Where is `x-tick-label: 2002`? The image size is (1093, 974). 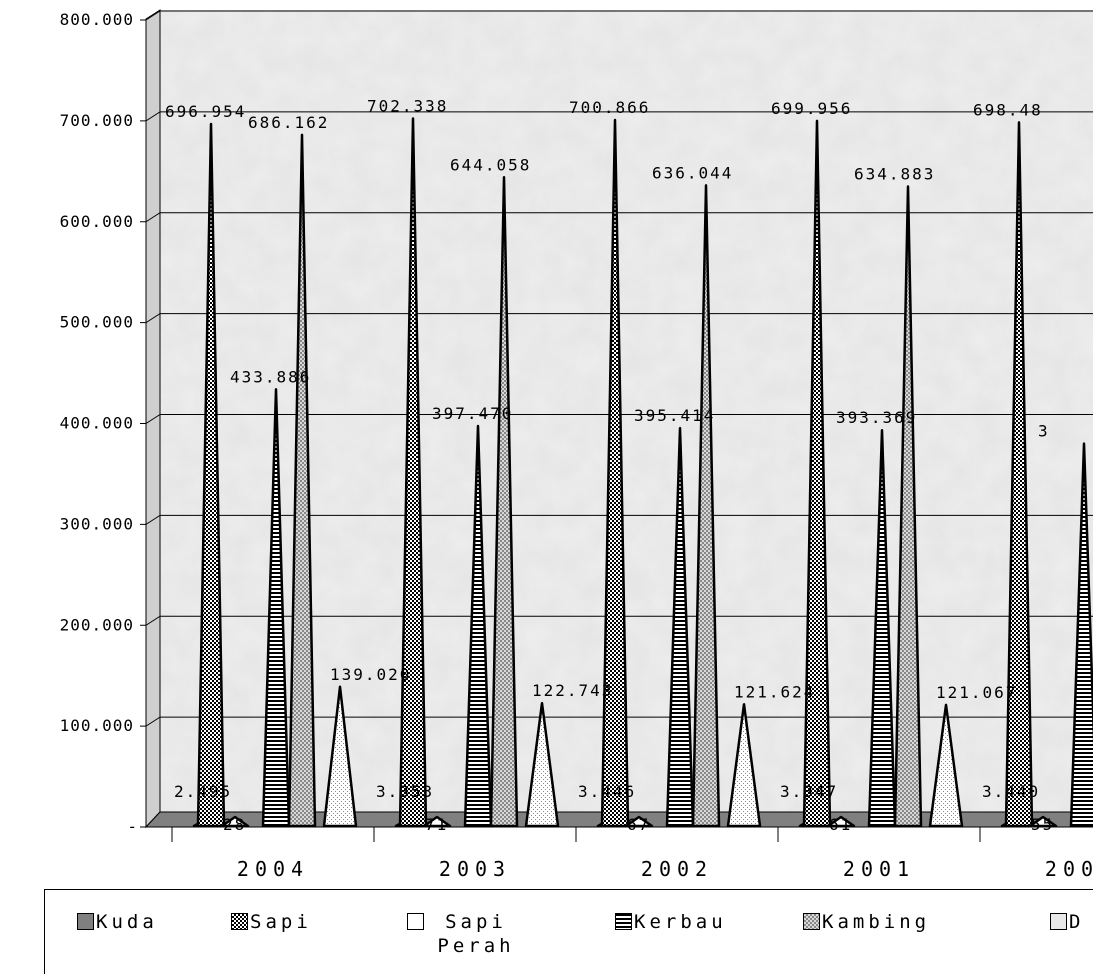
x-tick-label: 2002 is located at coordinates (677, 869).